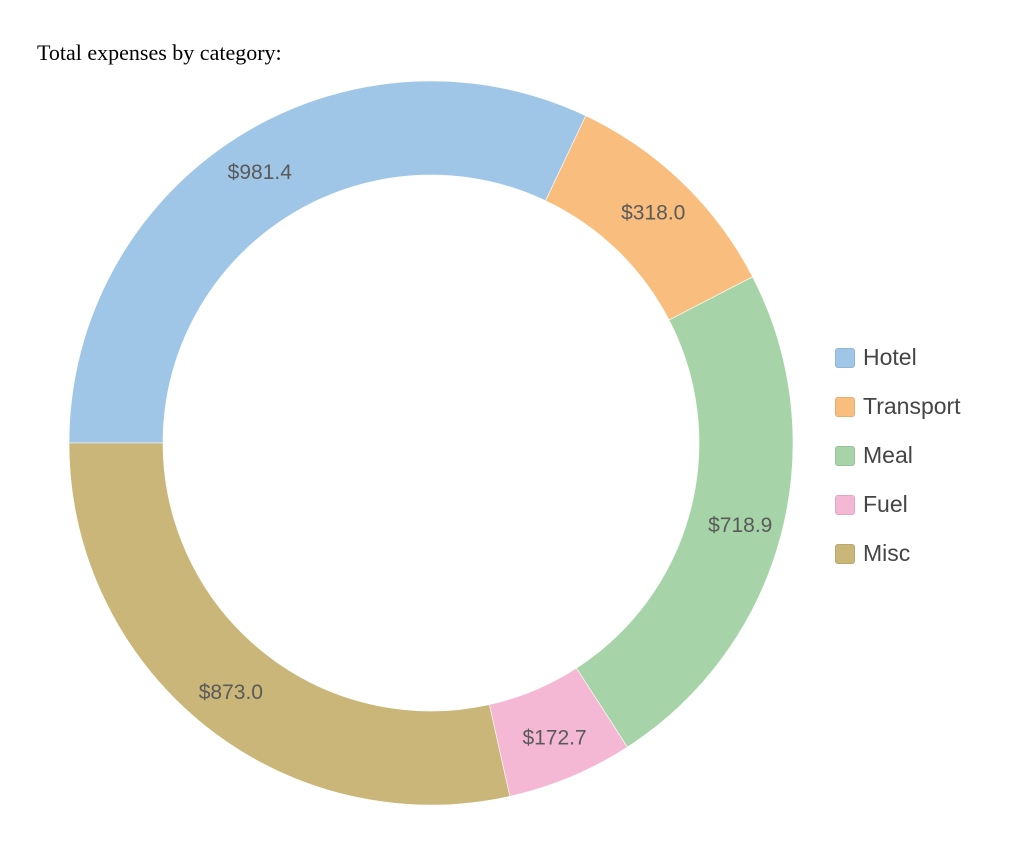  What do you see at coordinates (159, 52) in the screenshot?
I see `page-title: Total expenses by category:` at bounding box center [159, 52].